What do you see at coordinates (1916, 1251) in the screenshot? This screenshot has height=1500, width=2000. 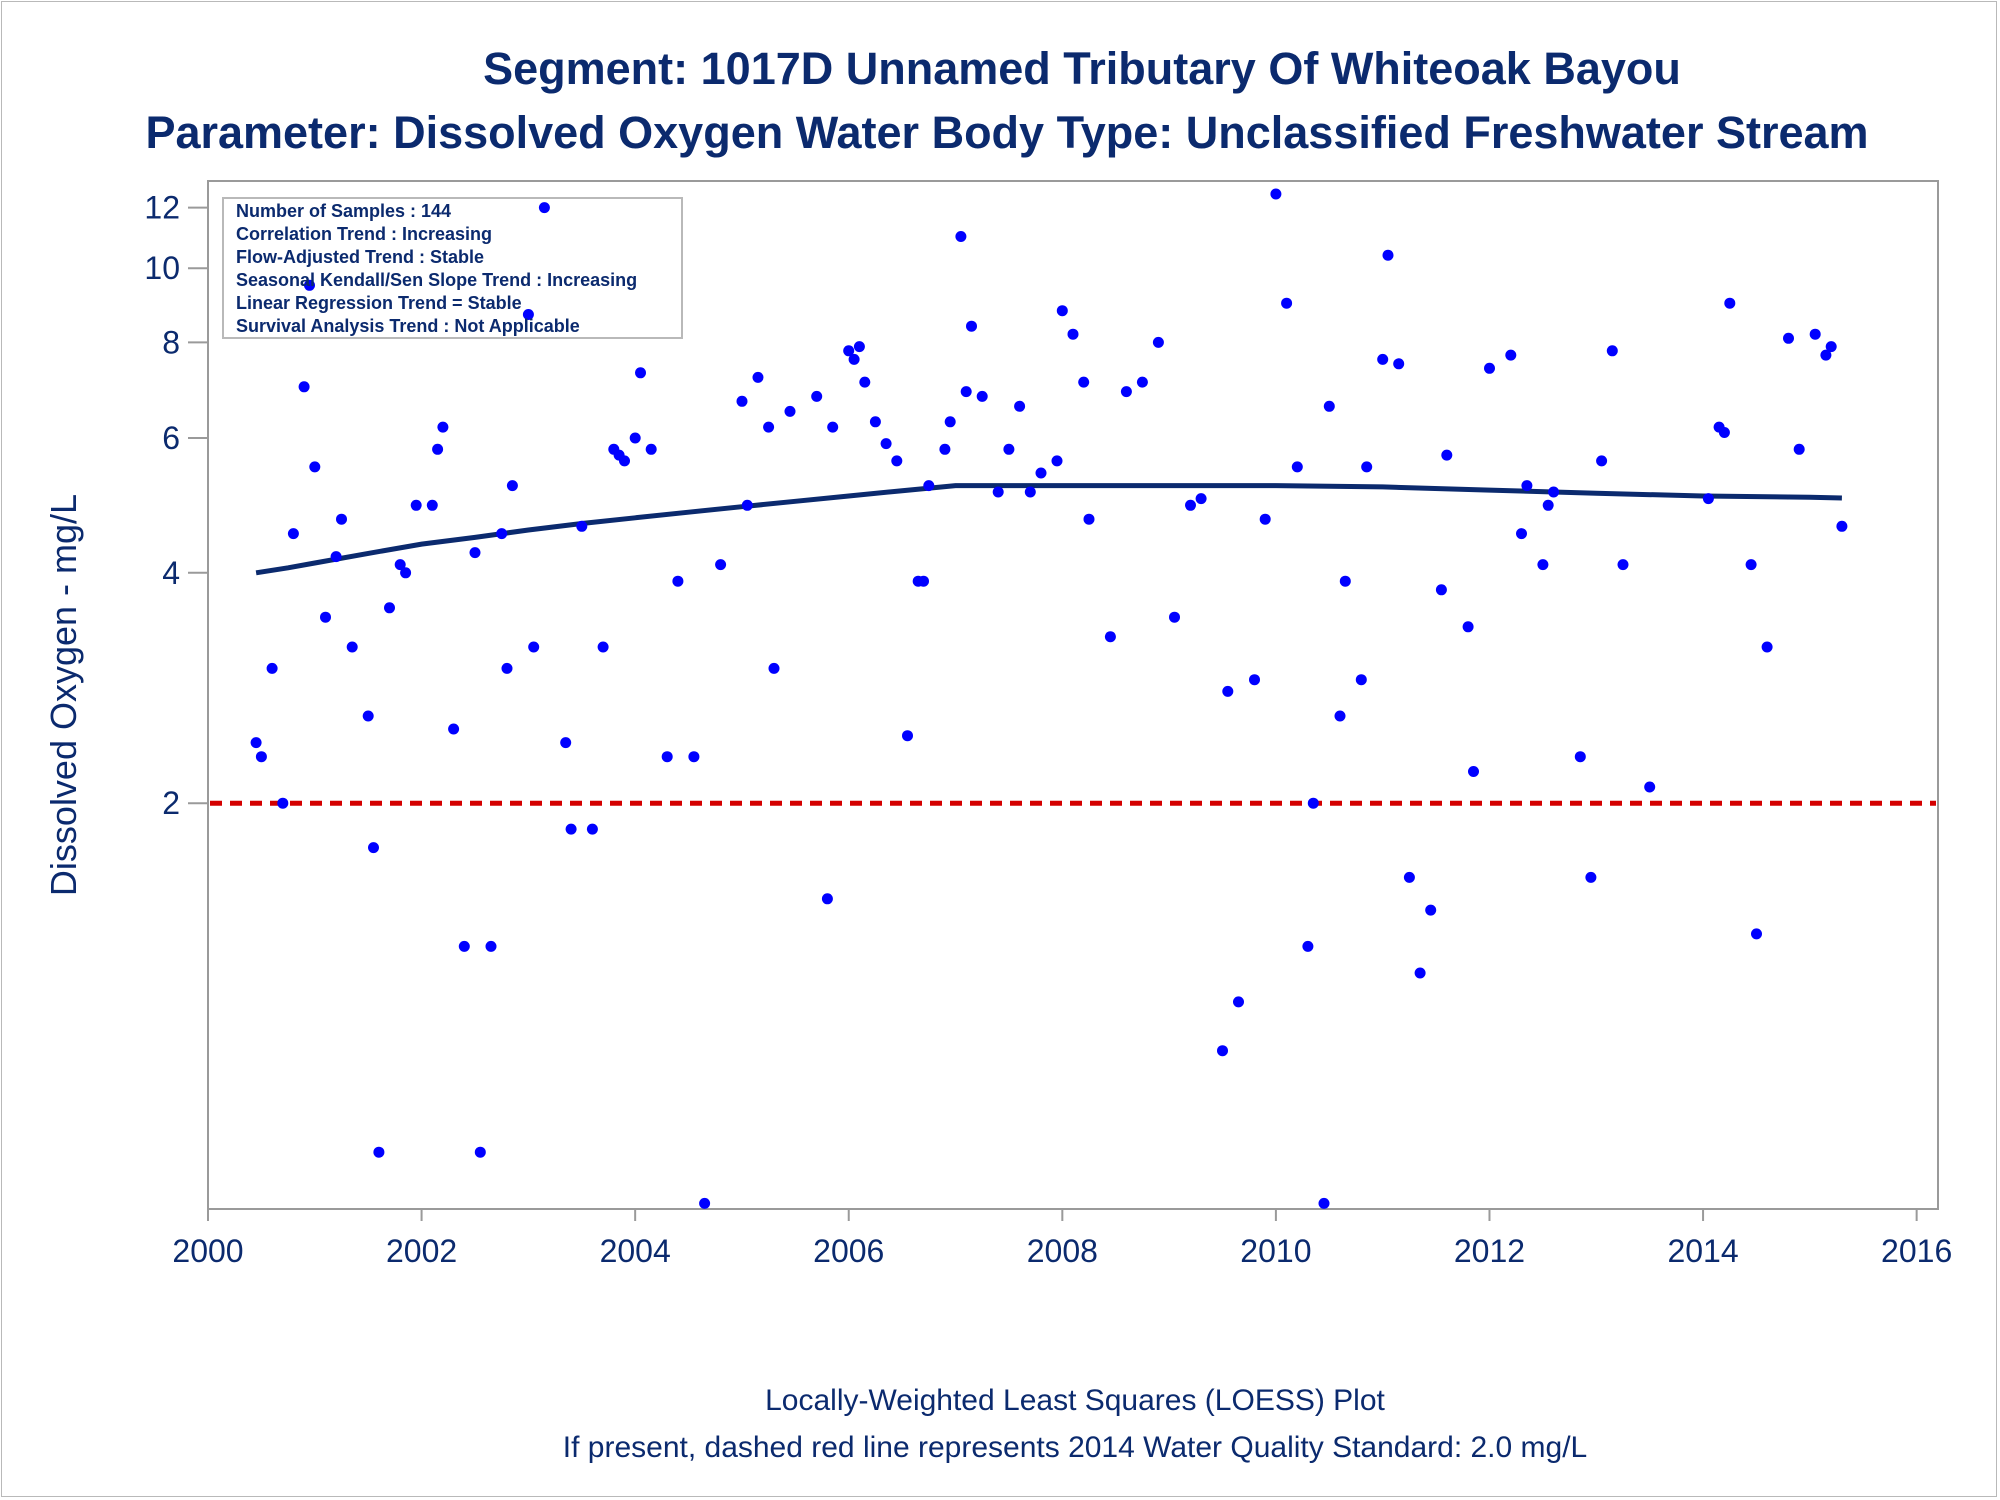 I see `x-tick-label-2016: 2016` at bounding box center [1916, 1251].